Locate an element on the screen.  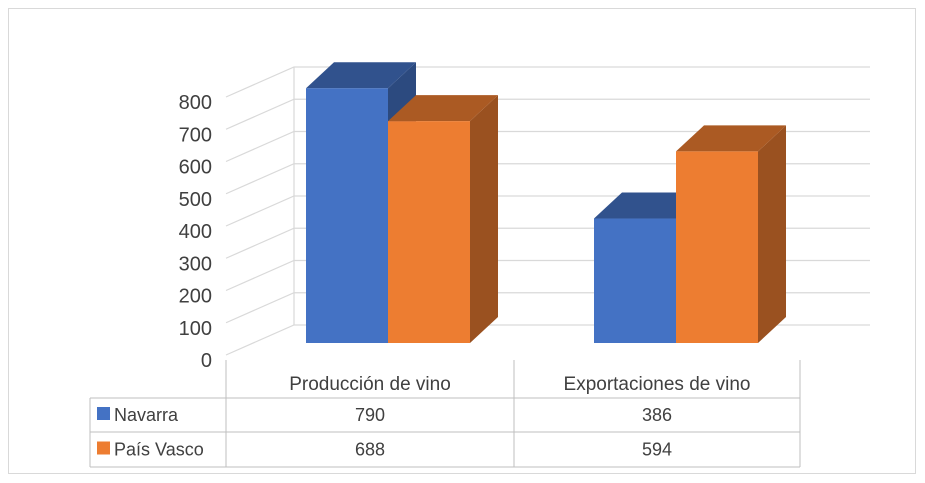
table-cell-value: 594 is located at coordinates (657, 450).